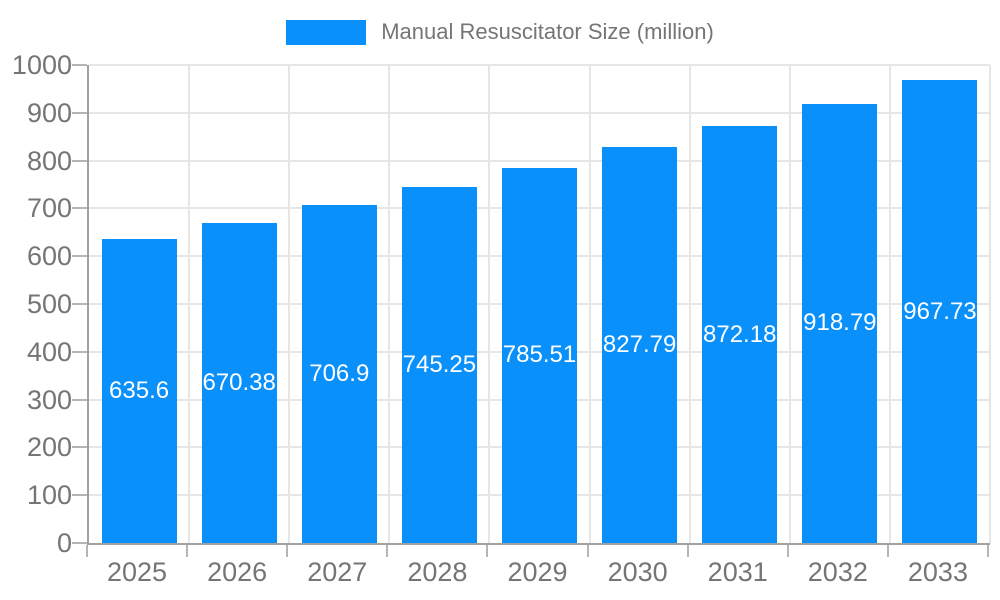  I want to click on bar-2027, so click(339, 374).